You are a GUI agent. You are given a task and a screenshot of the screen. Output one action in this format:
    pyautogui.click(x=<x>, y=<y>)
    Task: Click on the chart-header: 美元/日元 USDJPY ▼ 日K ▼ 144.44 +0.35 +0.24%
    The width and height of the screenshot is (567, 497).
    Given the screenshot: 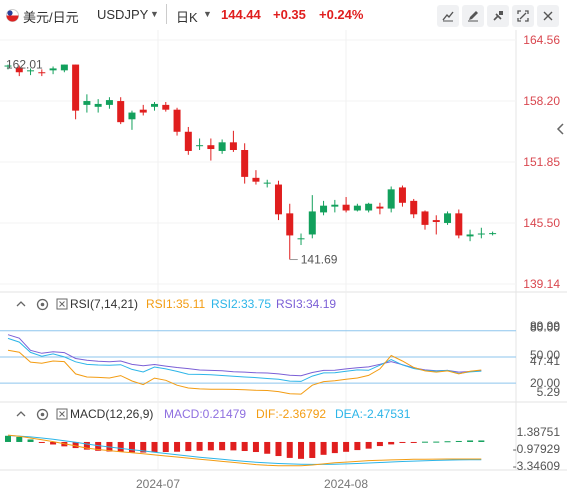 What is the action you would take?
    pyautogui.click(x=283, y=15)
    